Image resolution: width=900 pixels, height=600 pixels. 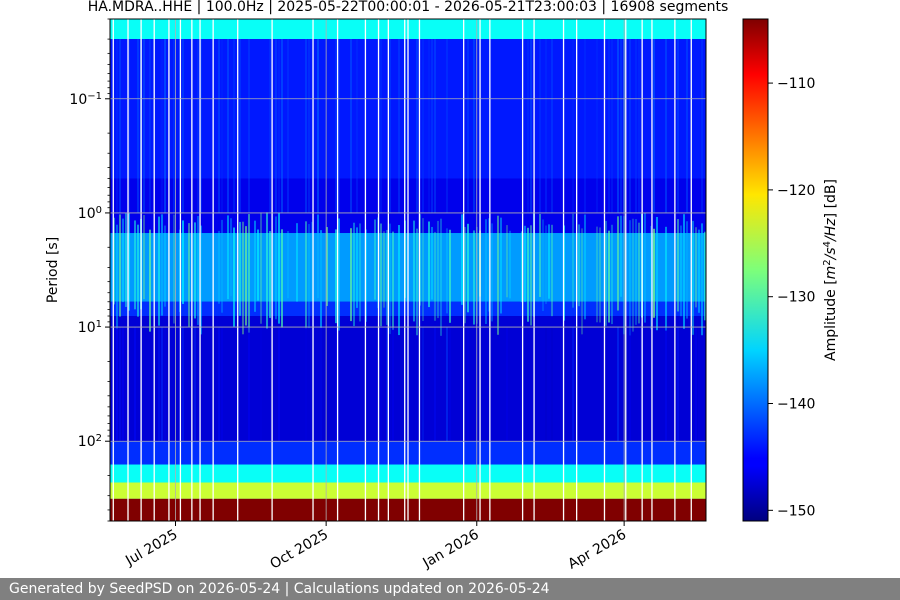 What do you see at coordinates (796, 298) in the screenshot?
I see `colorbar-tick-label: −130` at bounding box center [796, 298].